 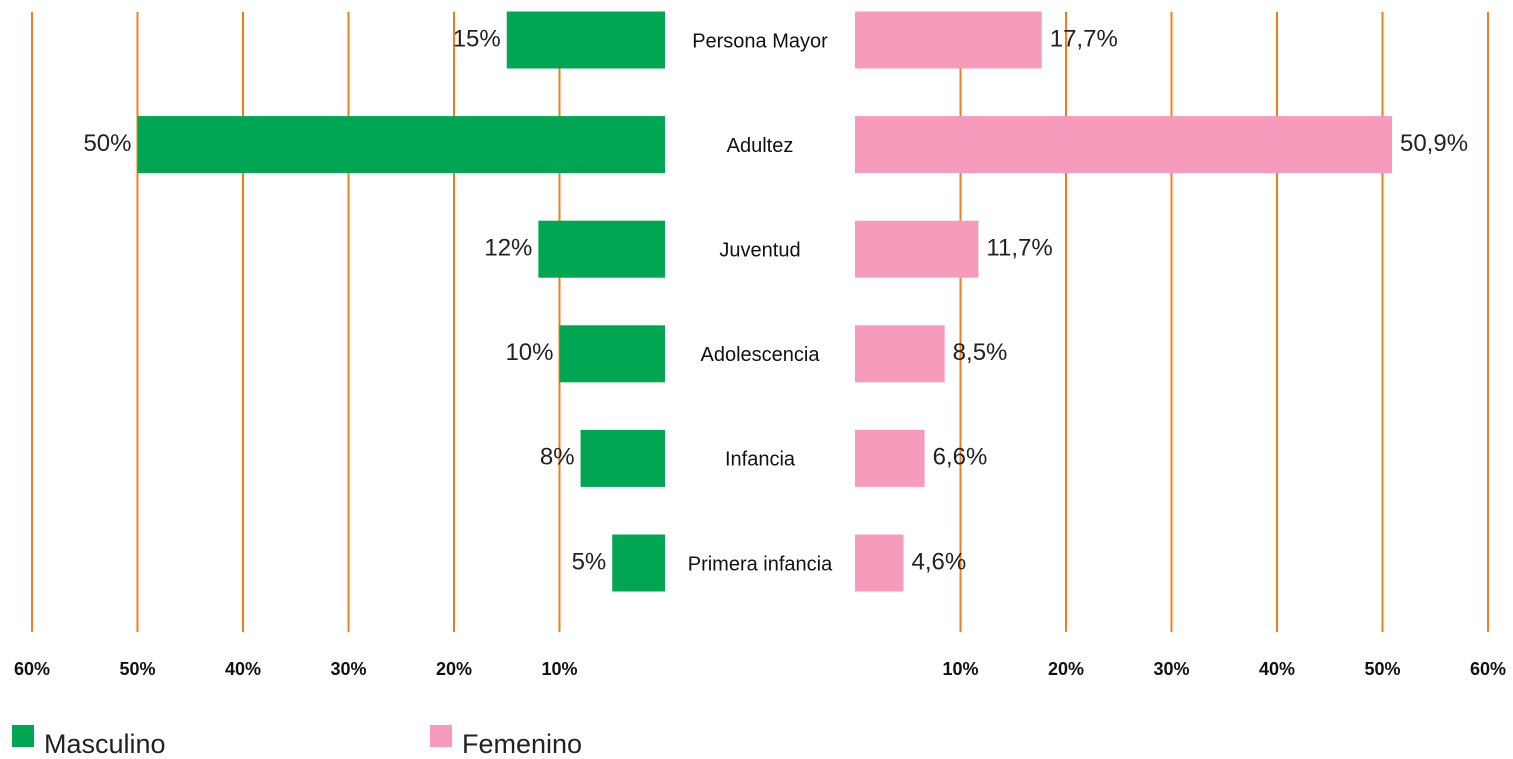 What do you see at coordinates (107, 143) in the screenshot?
I see `data-label: 50%` at bounding box center [107, 143].